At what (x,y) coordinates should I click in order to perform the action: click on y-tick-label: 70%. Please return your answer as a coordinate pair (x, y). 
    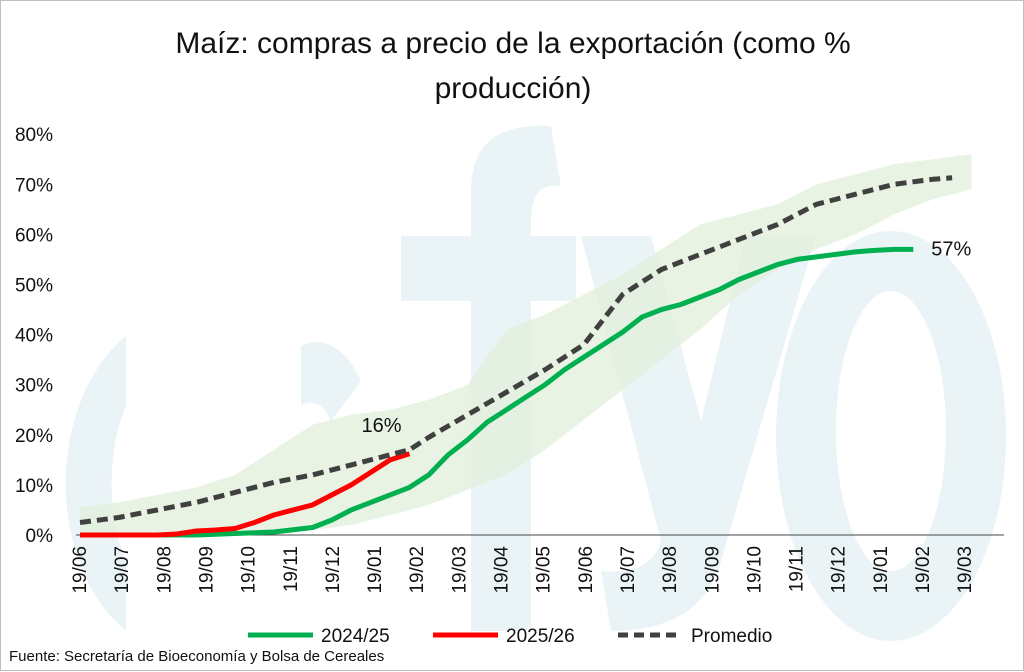
    Looking at the image, I should click on (34, 185).